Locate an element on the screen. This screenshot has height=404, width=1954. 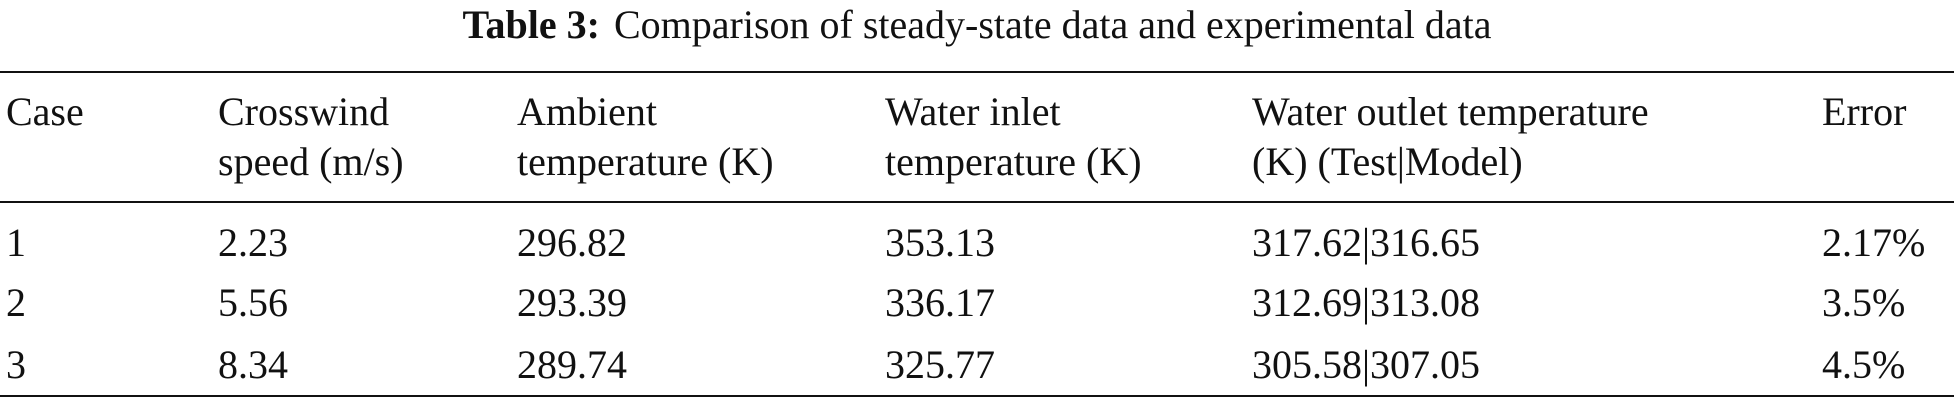
header-cell: Water inlet is located at coordinates (973, 111).